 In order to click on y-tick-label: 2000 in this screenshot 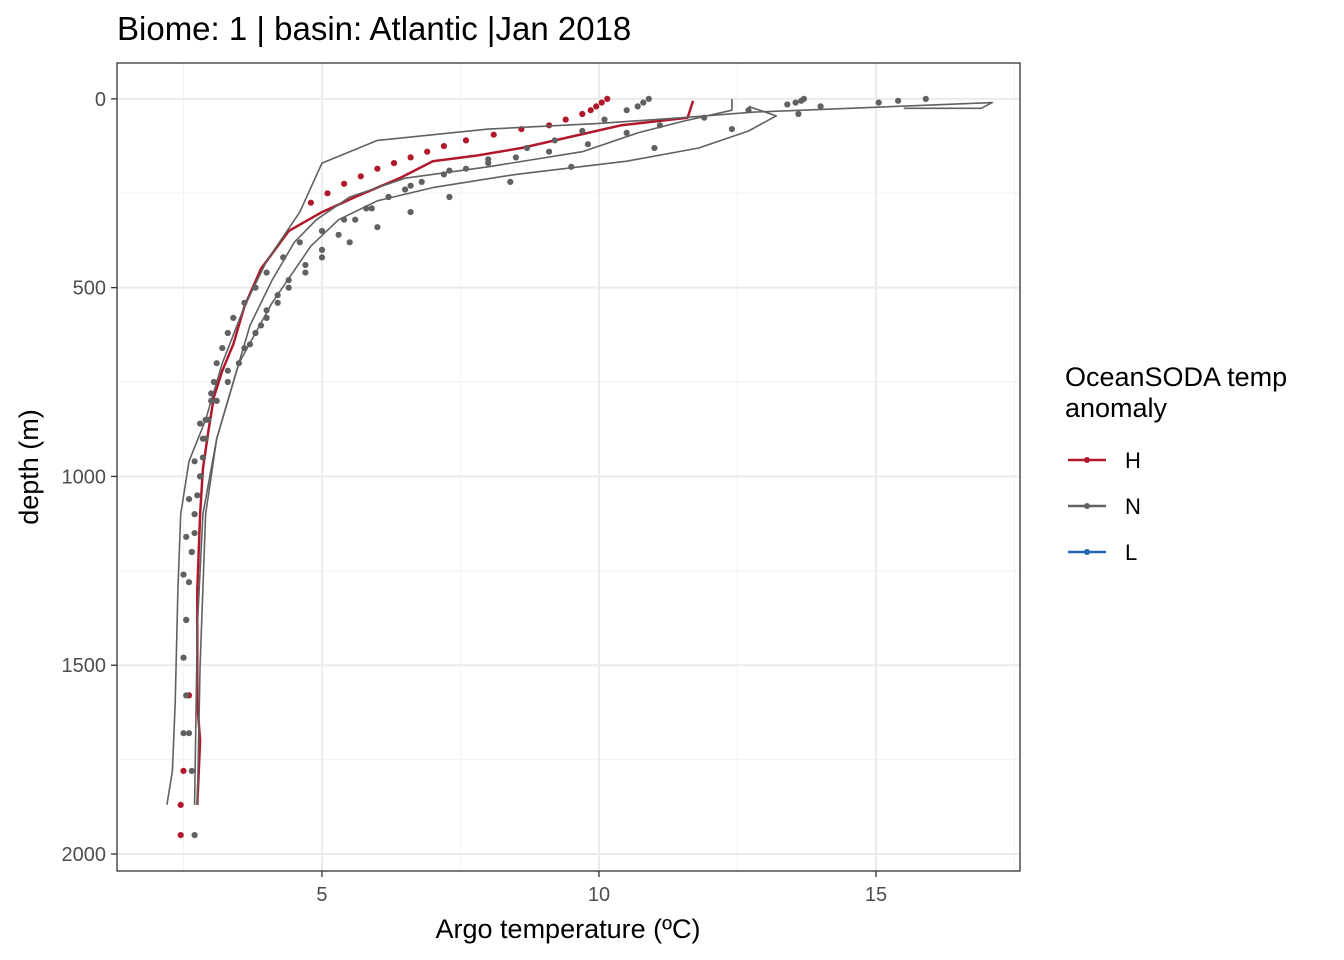, I will do `click(84, 855)`.